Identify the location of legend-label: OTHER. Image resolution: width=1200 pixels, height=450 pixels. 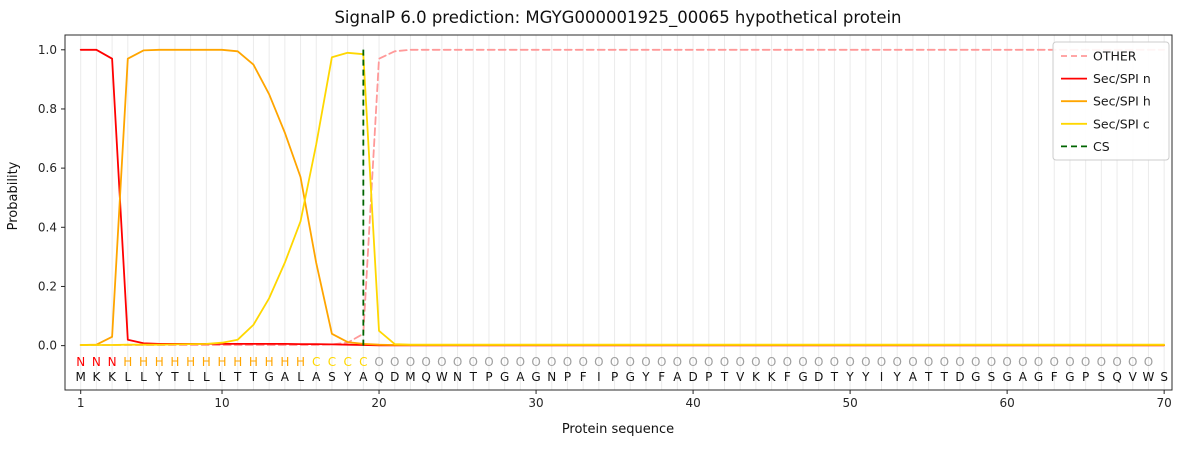
(1115, 56).